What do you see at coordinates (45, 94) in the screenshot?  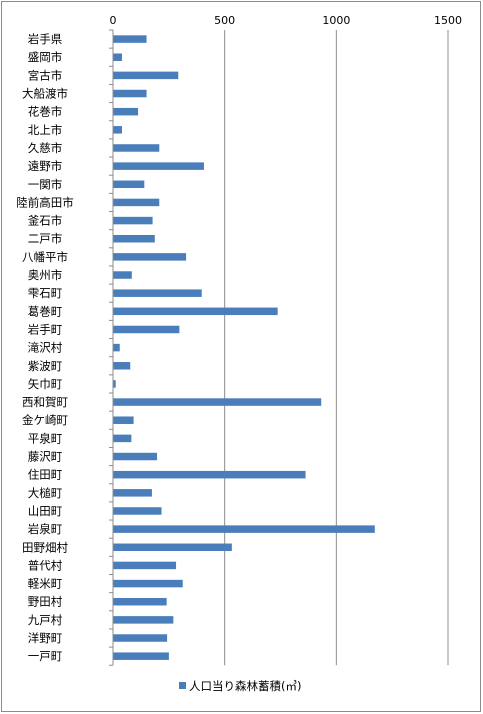 I see `category-label: 大船渡市` at bounding box center [45, 94].